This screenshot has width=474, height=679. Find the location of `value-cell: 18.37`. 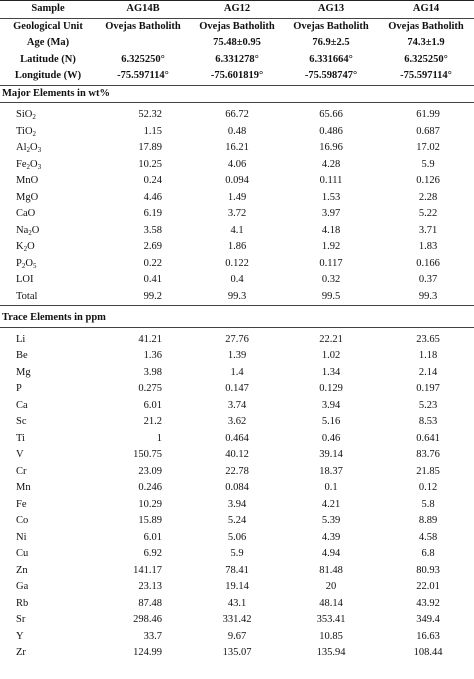

value-cell: 18.37 is located at coordinates (331, 471).